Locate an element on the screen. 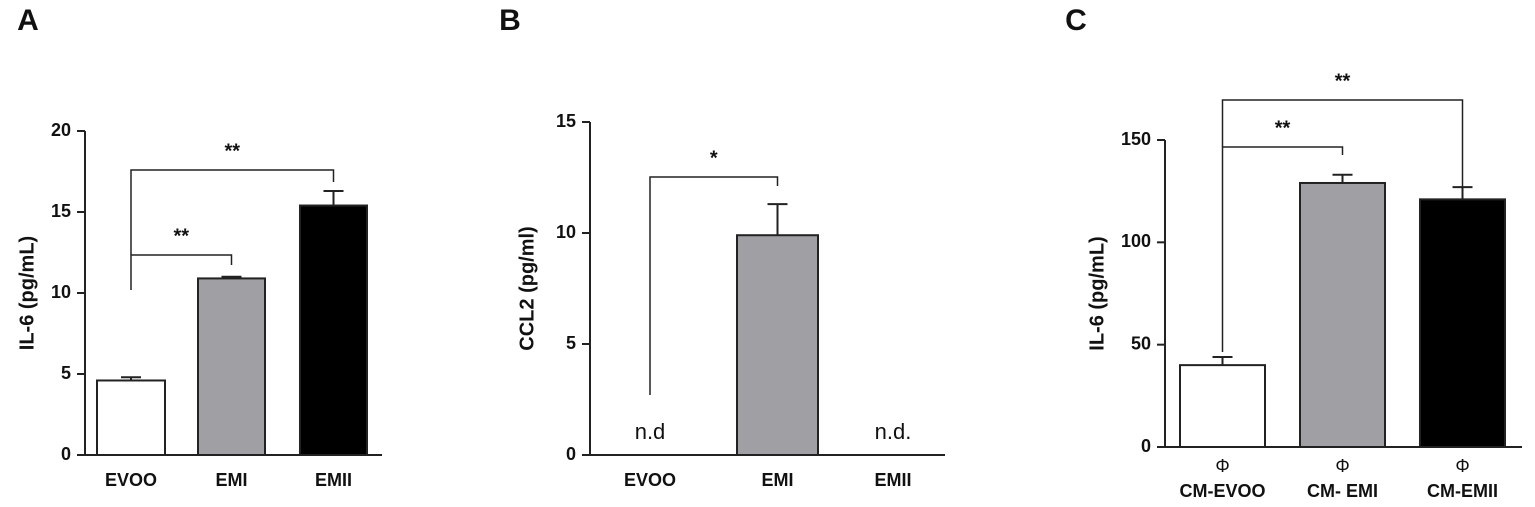 This screenshot has width=1535, height=507. y-tick-label: 150 is located at coordinates (1136, 139).